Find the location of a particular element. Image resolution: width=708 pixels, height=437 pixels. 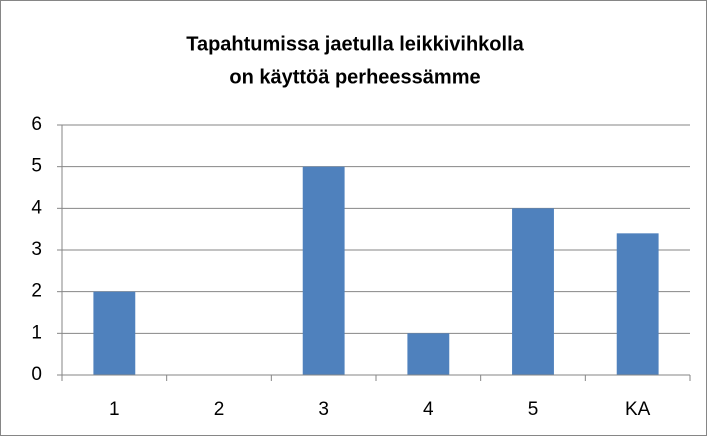

y-tick-label: 3 is located at coordinates (36, 249).